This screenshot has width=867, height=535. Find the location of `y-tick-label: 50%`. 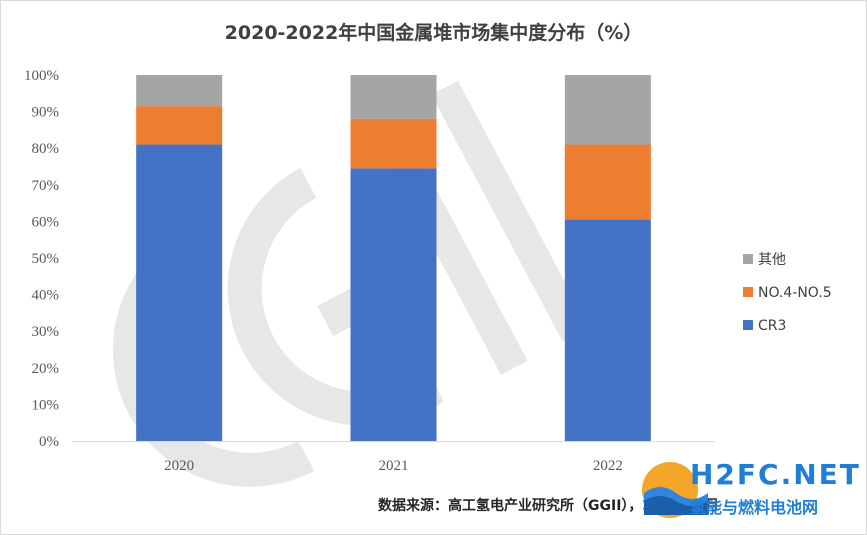

y-tick-label: 50% is located at coordinates (46, 259).